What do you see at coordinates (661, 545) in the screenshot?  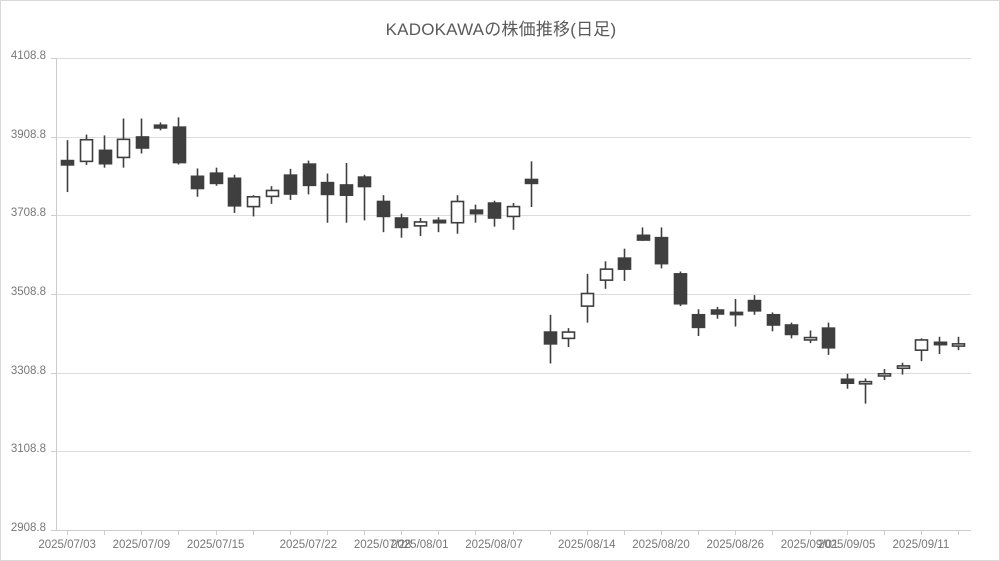 I see `x-axis-tick-label: 2025/08/20` at bounding box center [661, 545].